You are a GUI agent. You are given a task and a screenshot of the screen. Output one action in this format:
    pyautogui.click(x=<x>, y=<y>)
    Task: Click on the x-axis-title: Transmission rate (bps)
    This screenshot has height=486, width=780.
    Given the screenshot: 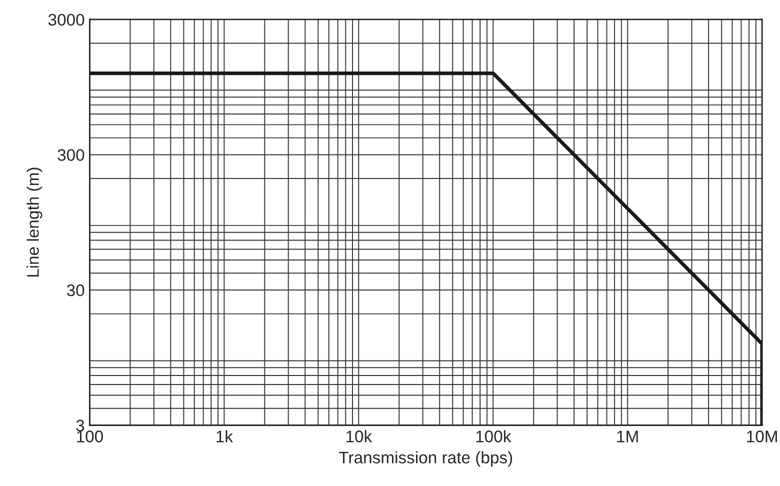 What is the action you would take?
    pyautogui.click(x=425, y=459)
    